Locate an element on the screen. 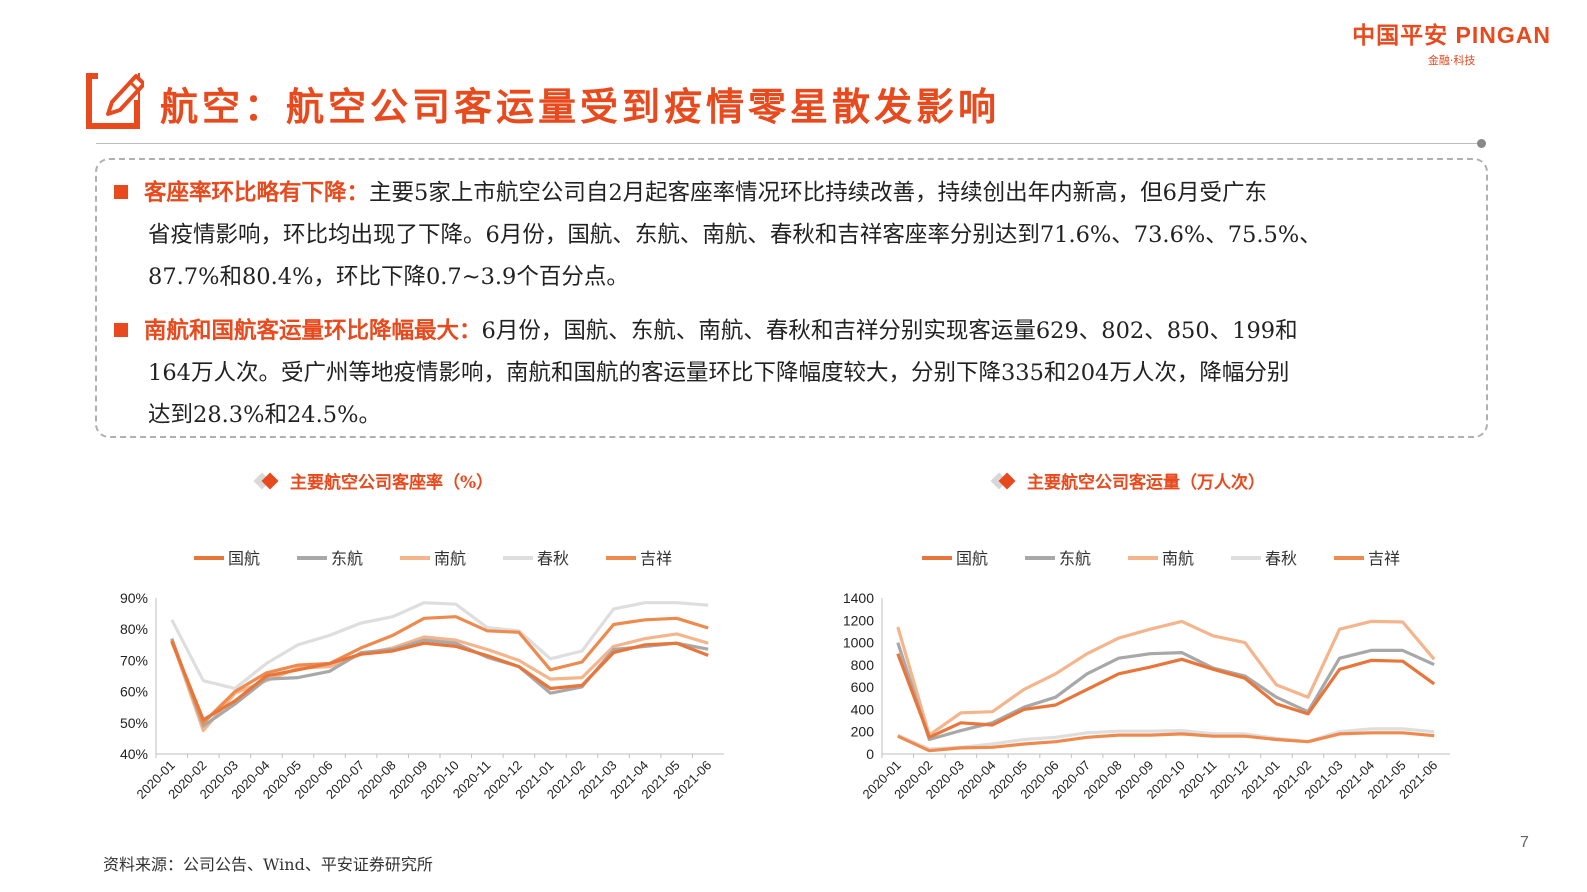  paragraph-text: 达到28.3%和24.5%。 is located at coordinates (264, 415).